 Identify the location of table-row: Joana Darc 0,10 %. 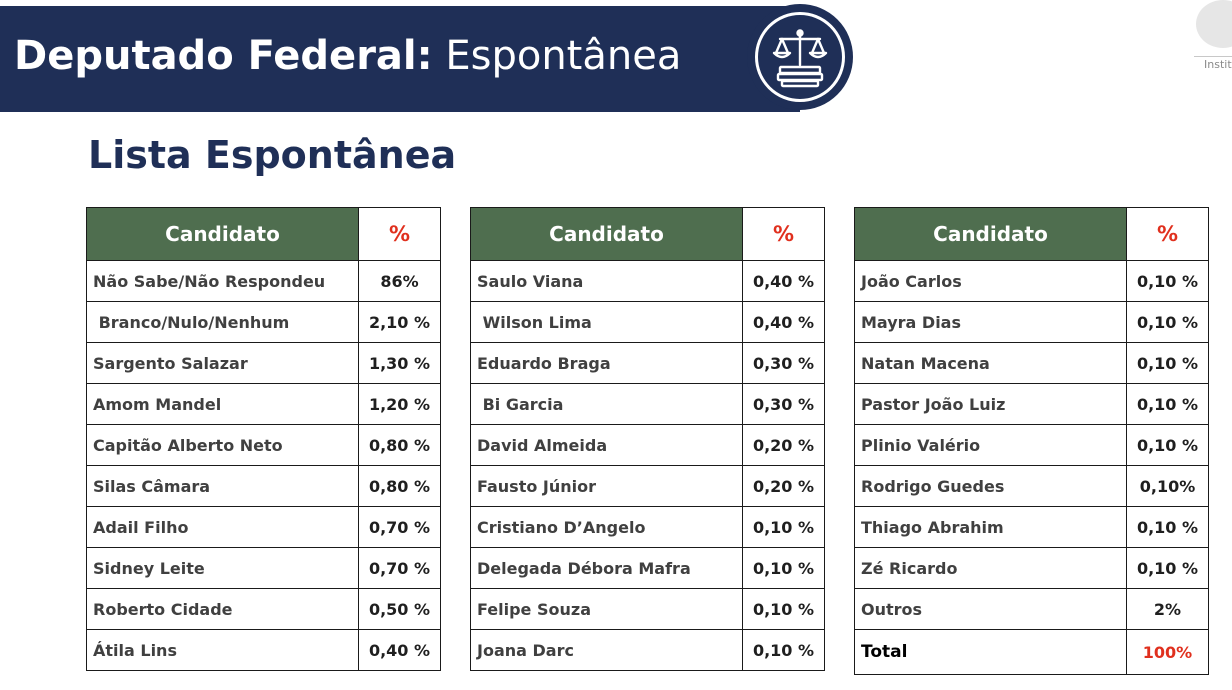
(647, 650).